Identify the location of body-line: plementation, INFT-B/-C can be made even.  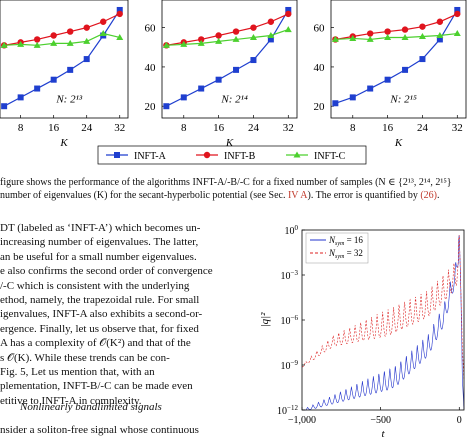
(96, 386).